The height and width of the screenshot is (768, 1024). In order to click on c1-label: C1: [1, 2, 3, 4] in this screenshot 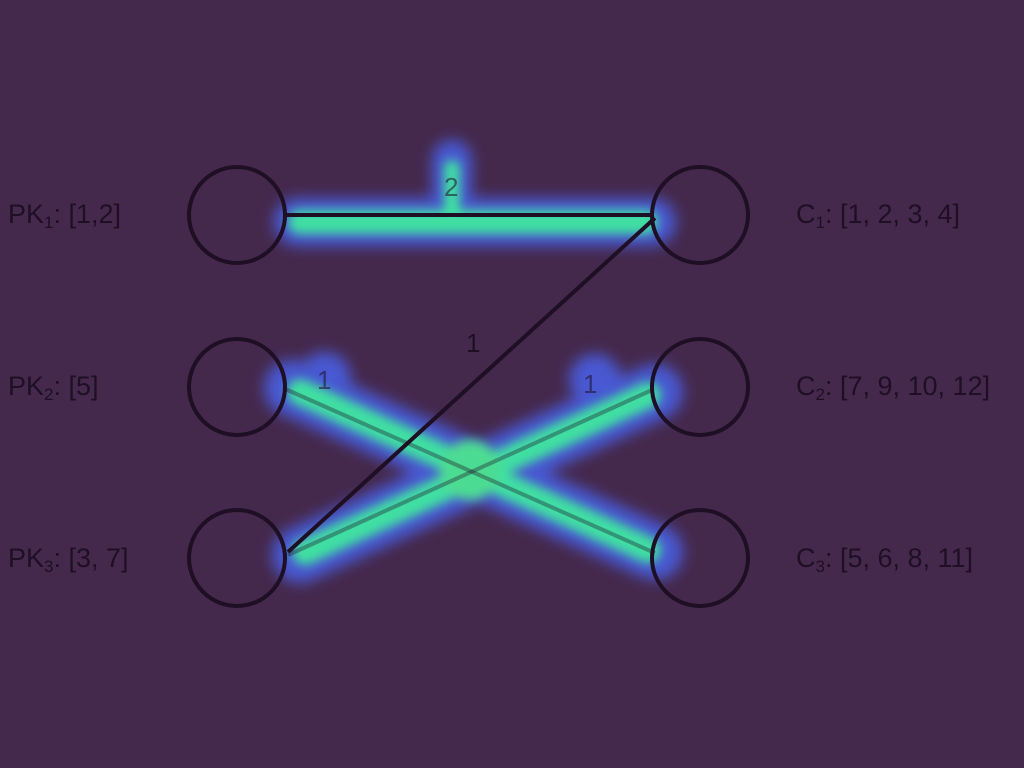, I will do `click(878, 215)`.